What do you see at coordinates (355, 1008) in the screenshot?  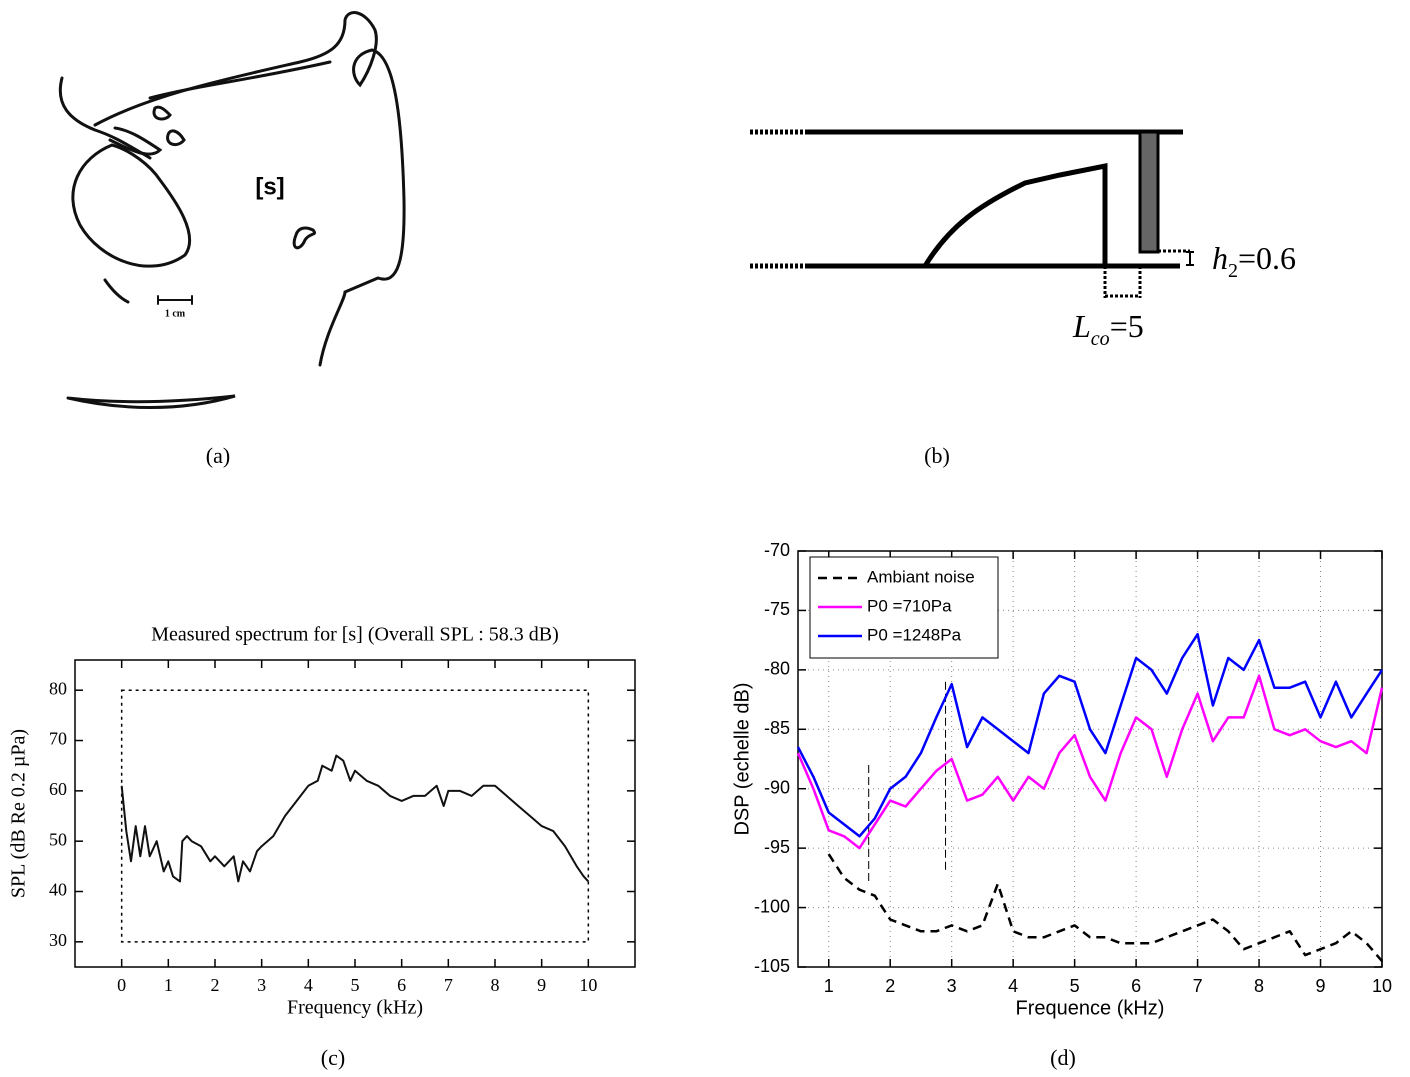 I see `x-axis-label: Frequency (kHz)` at bounding box center [355, 1008].